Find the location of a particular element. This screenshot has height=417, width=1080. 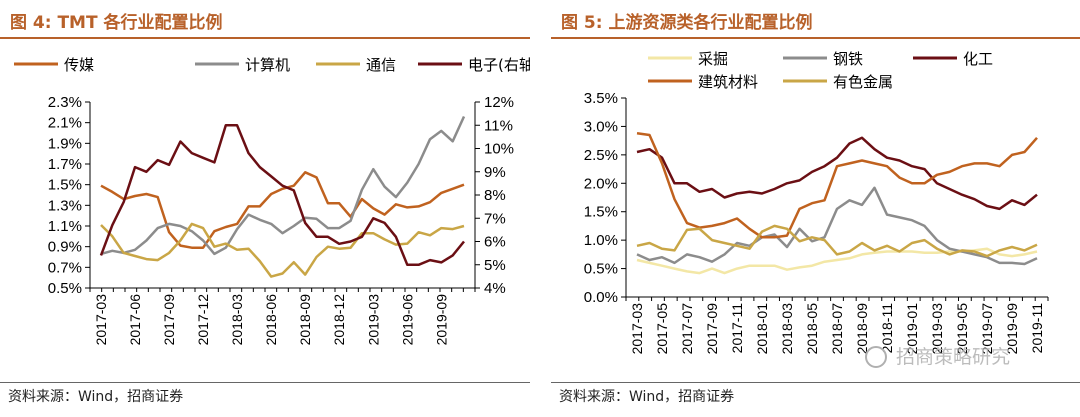

watermark-logo-icon is located at coordinates (876, 357).